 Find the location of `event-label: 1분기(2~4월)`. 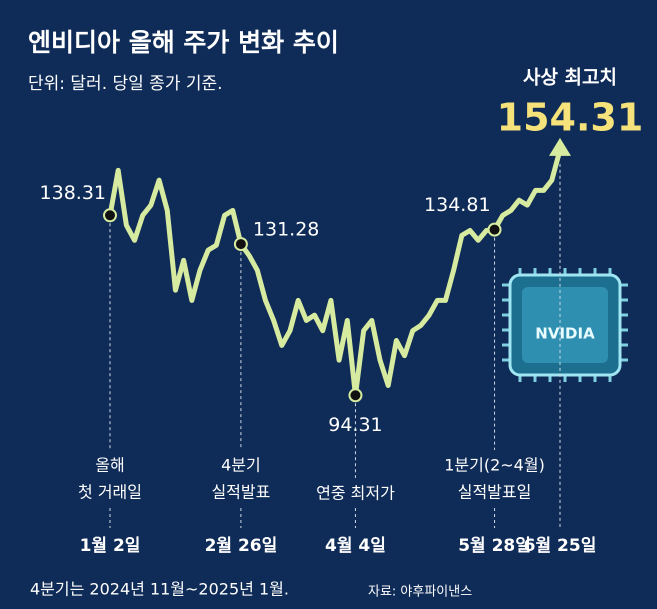

event-label: 1분기(2~4월) is located at coordinates (494, 465).